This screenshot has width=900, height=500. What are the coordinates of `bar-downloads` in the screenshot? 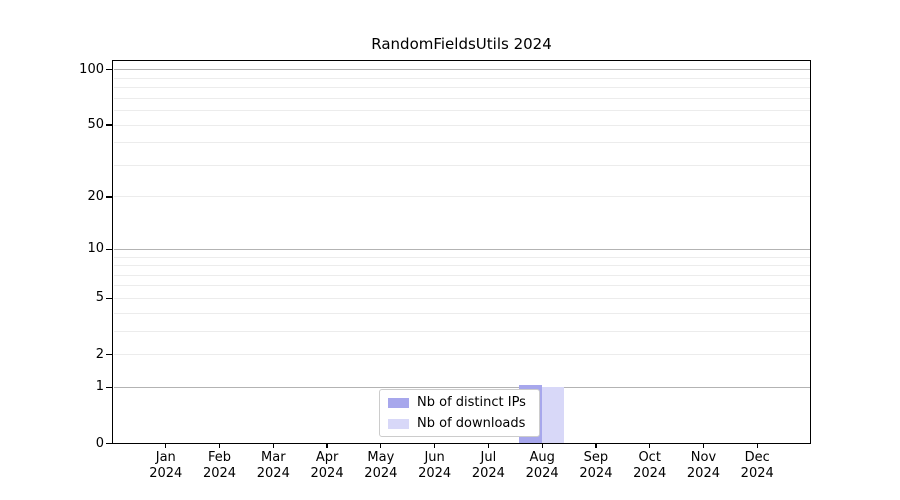 It's located at (553, 415).